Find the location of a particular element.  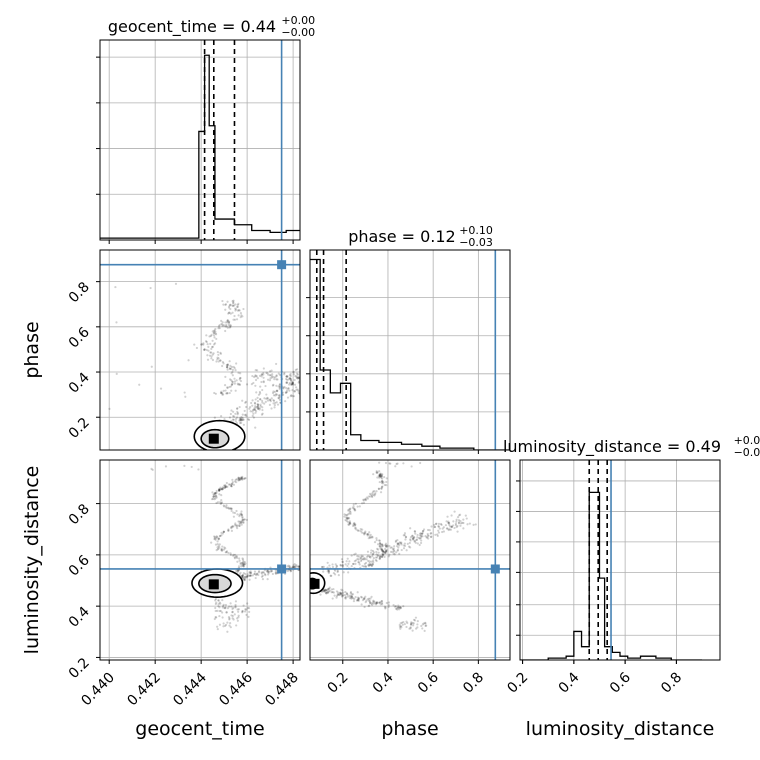

x-tick-label: 0.440 is located at coordinates (98, 690).